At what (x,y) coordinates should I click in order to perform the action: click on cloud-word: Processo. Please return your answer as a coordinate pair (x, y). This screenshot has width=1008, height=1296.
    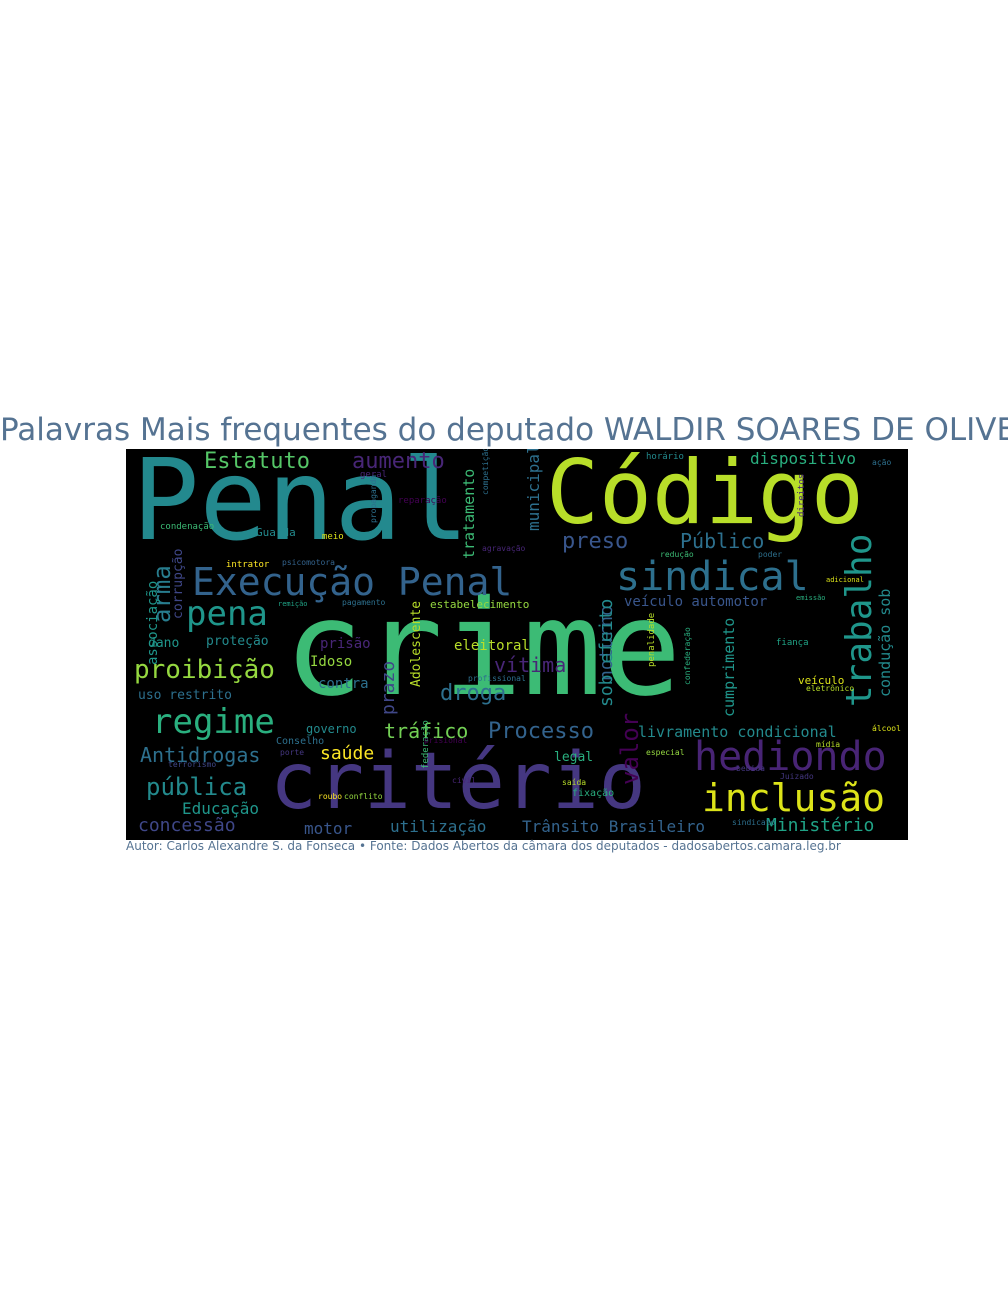
    Looking at the image, I should click on (541, 731).